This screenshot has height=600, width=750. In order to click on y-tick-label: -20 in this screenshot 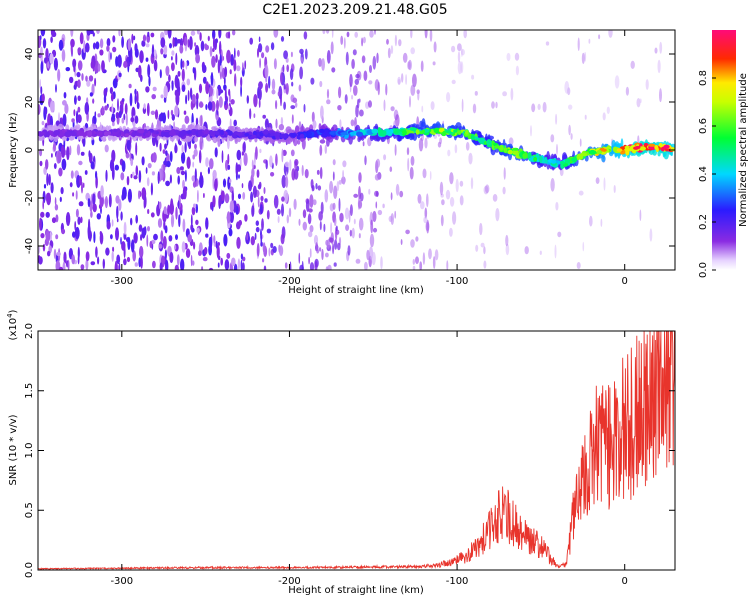, I will do `click(29, 198)`.